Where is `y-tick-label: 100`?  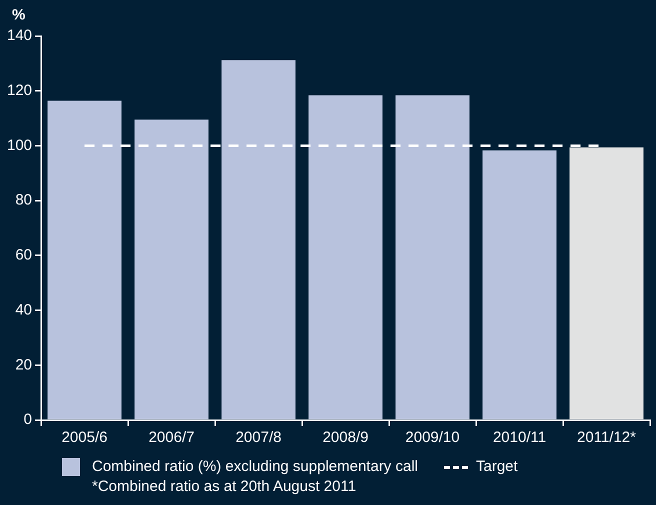
y-tick-label: 100 is located at coordinates (19, 145).